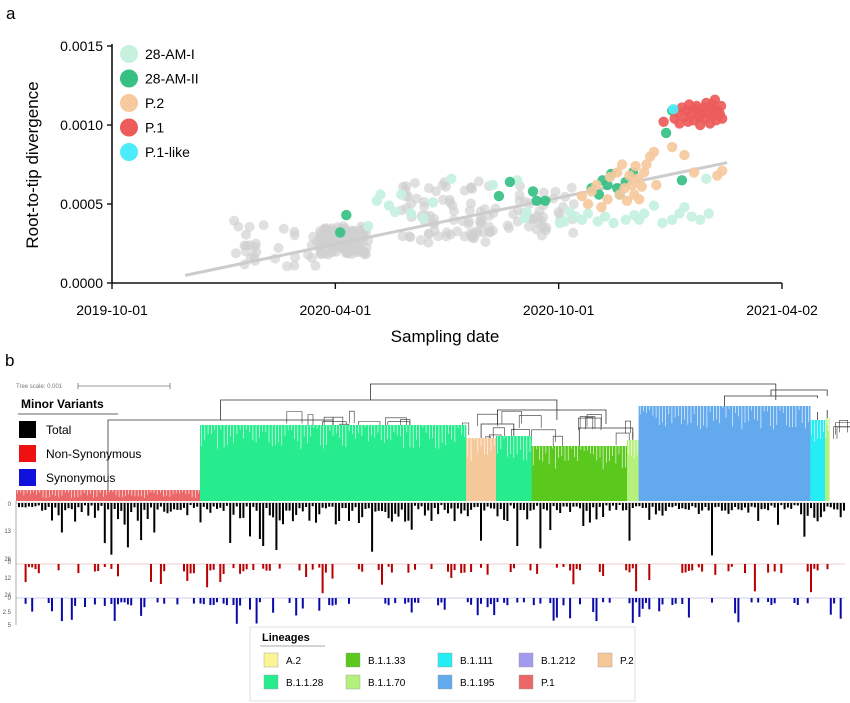 The image size is (850, 703). Describe the element at coordinates (526, 660) in the screenshot. I see `lineage-swatch` at that location.